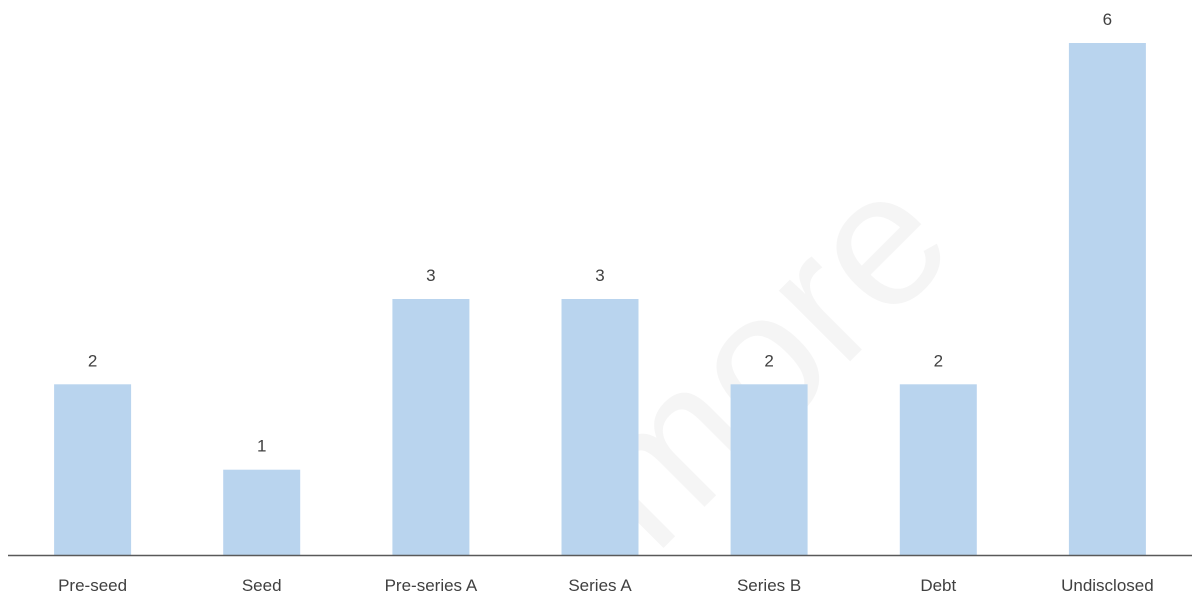 The height and width of the screenshot is (600, 1192). What do you see at coordinates (600, 585) in the screenshot?
I see `x-tick-label: Series A` at bounding box center [600, 585].